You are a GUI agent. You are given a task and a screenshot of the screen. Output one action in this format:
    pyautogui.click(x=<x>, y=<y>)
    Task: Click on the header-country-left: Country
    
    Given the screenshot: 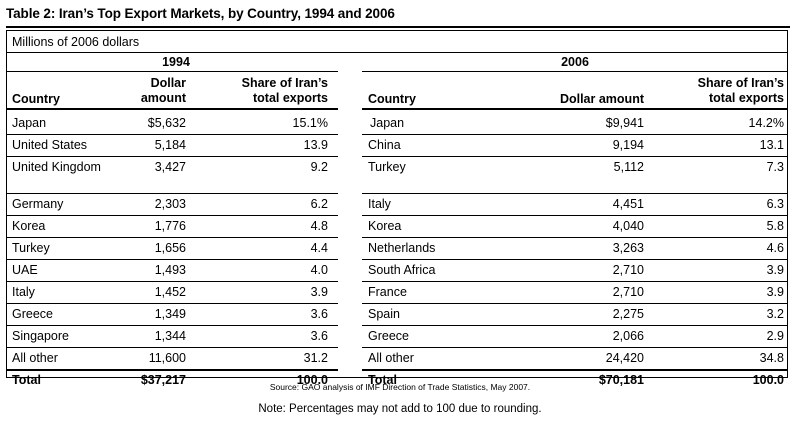 What is the action you would take?
    pyautogui.click(x=36, y=99)
    